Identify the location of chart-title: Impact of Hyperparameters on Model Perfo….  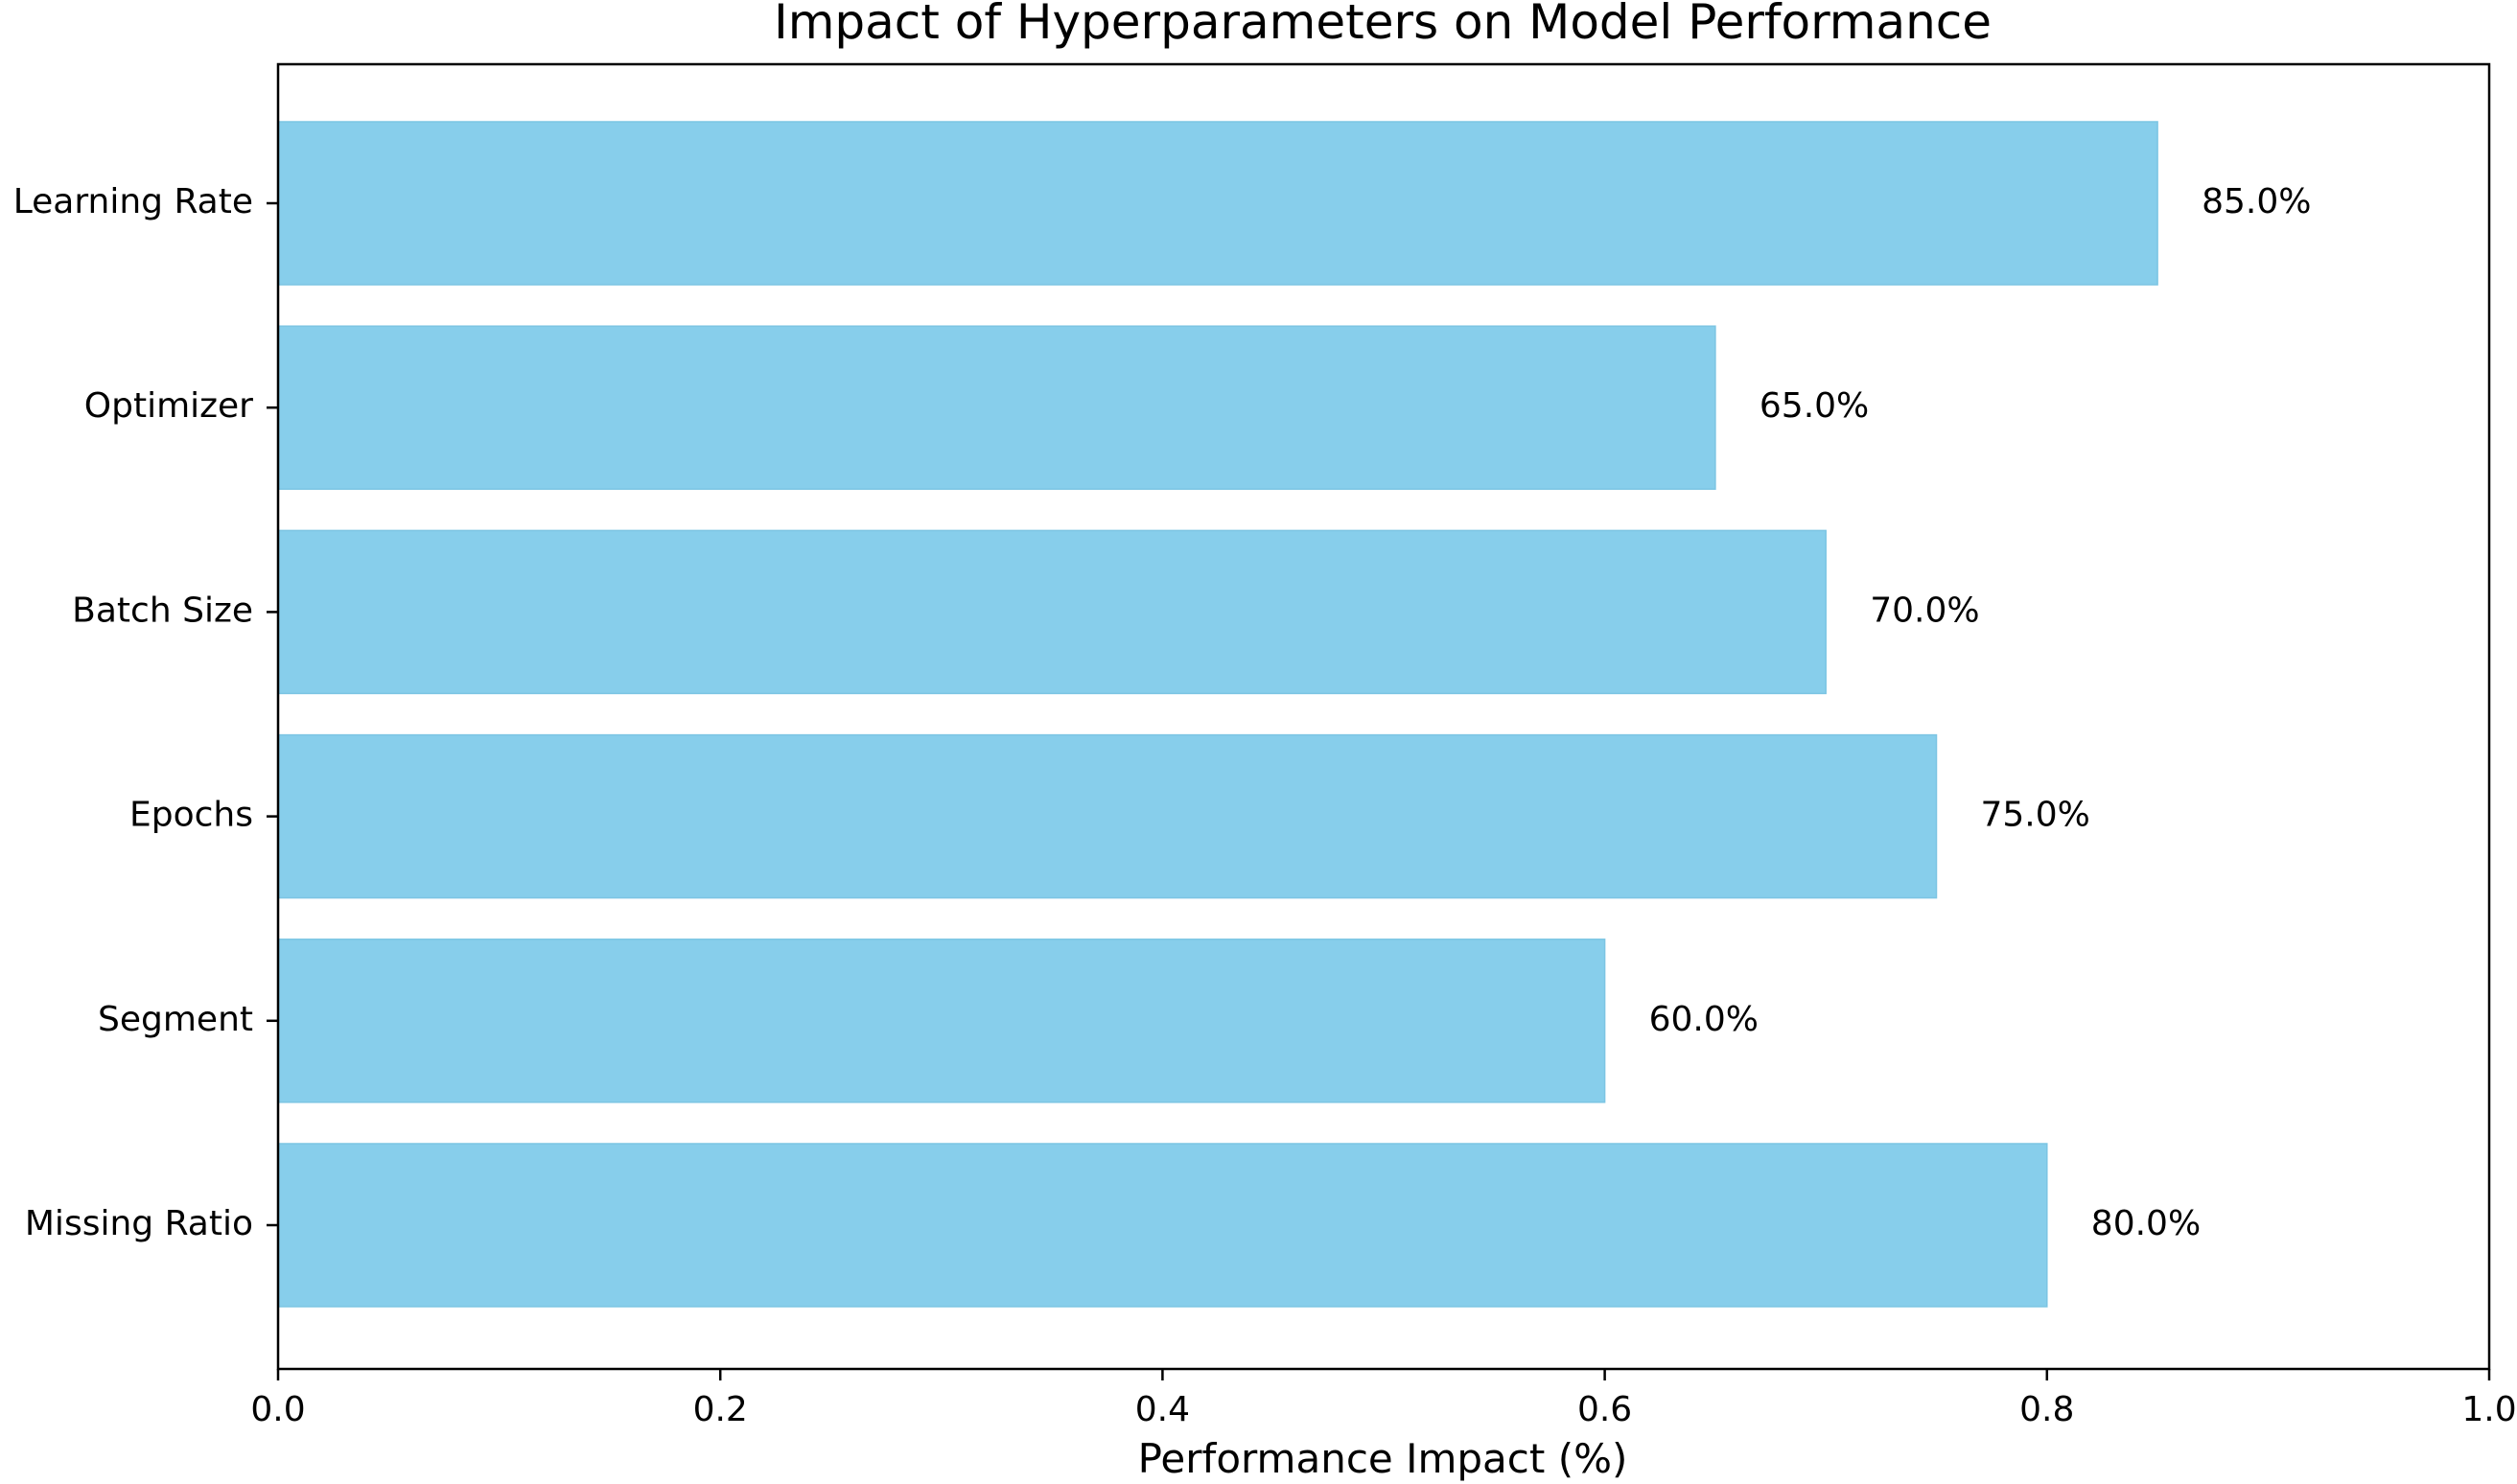
(1383, 25).